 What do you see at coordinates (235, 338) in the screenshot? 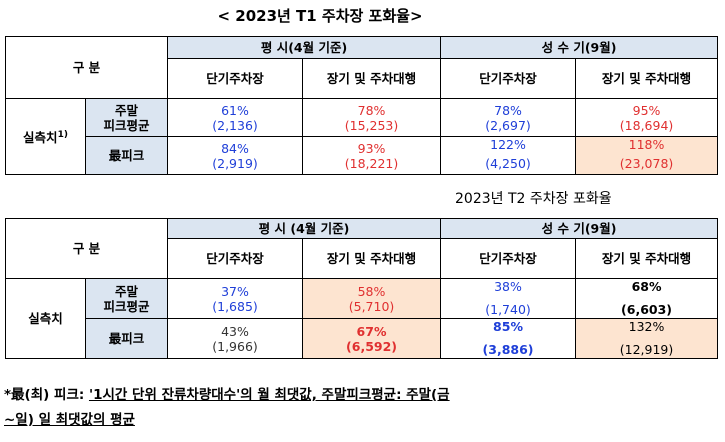
I see `data-cell: 43% (1,966)` at bounding box center [235, 338].